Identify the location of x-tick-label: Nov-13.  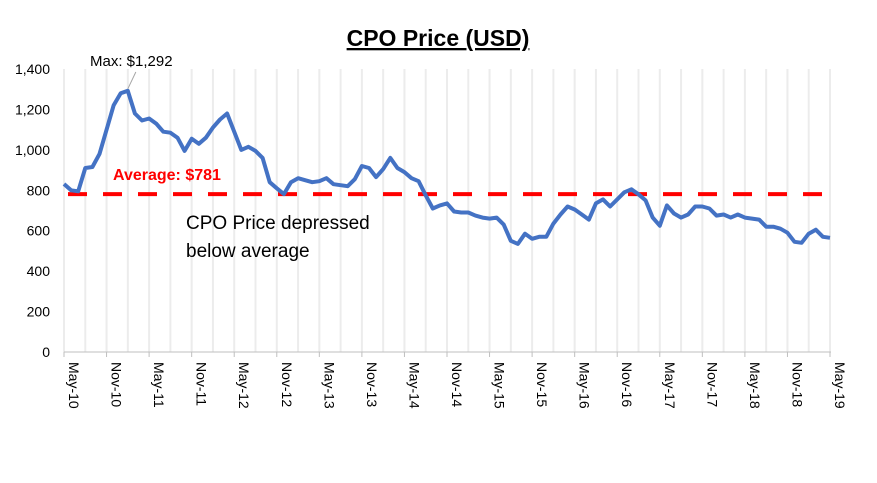
(372, 384).